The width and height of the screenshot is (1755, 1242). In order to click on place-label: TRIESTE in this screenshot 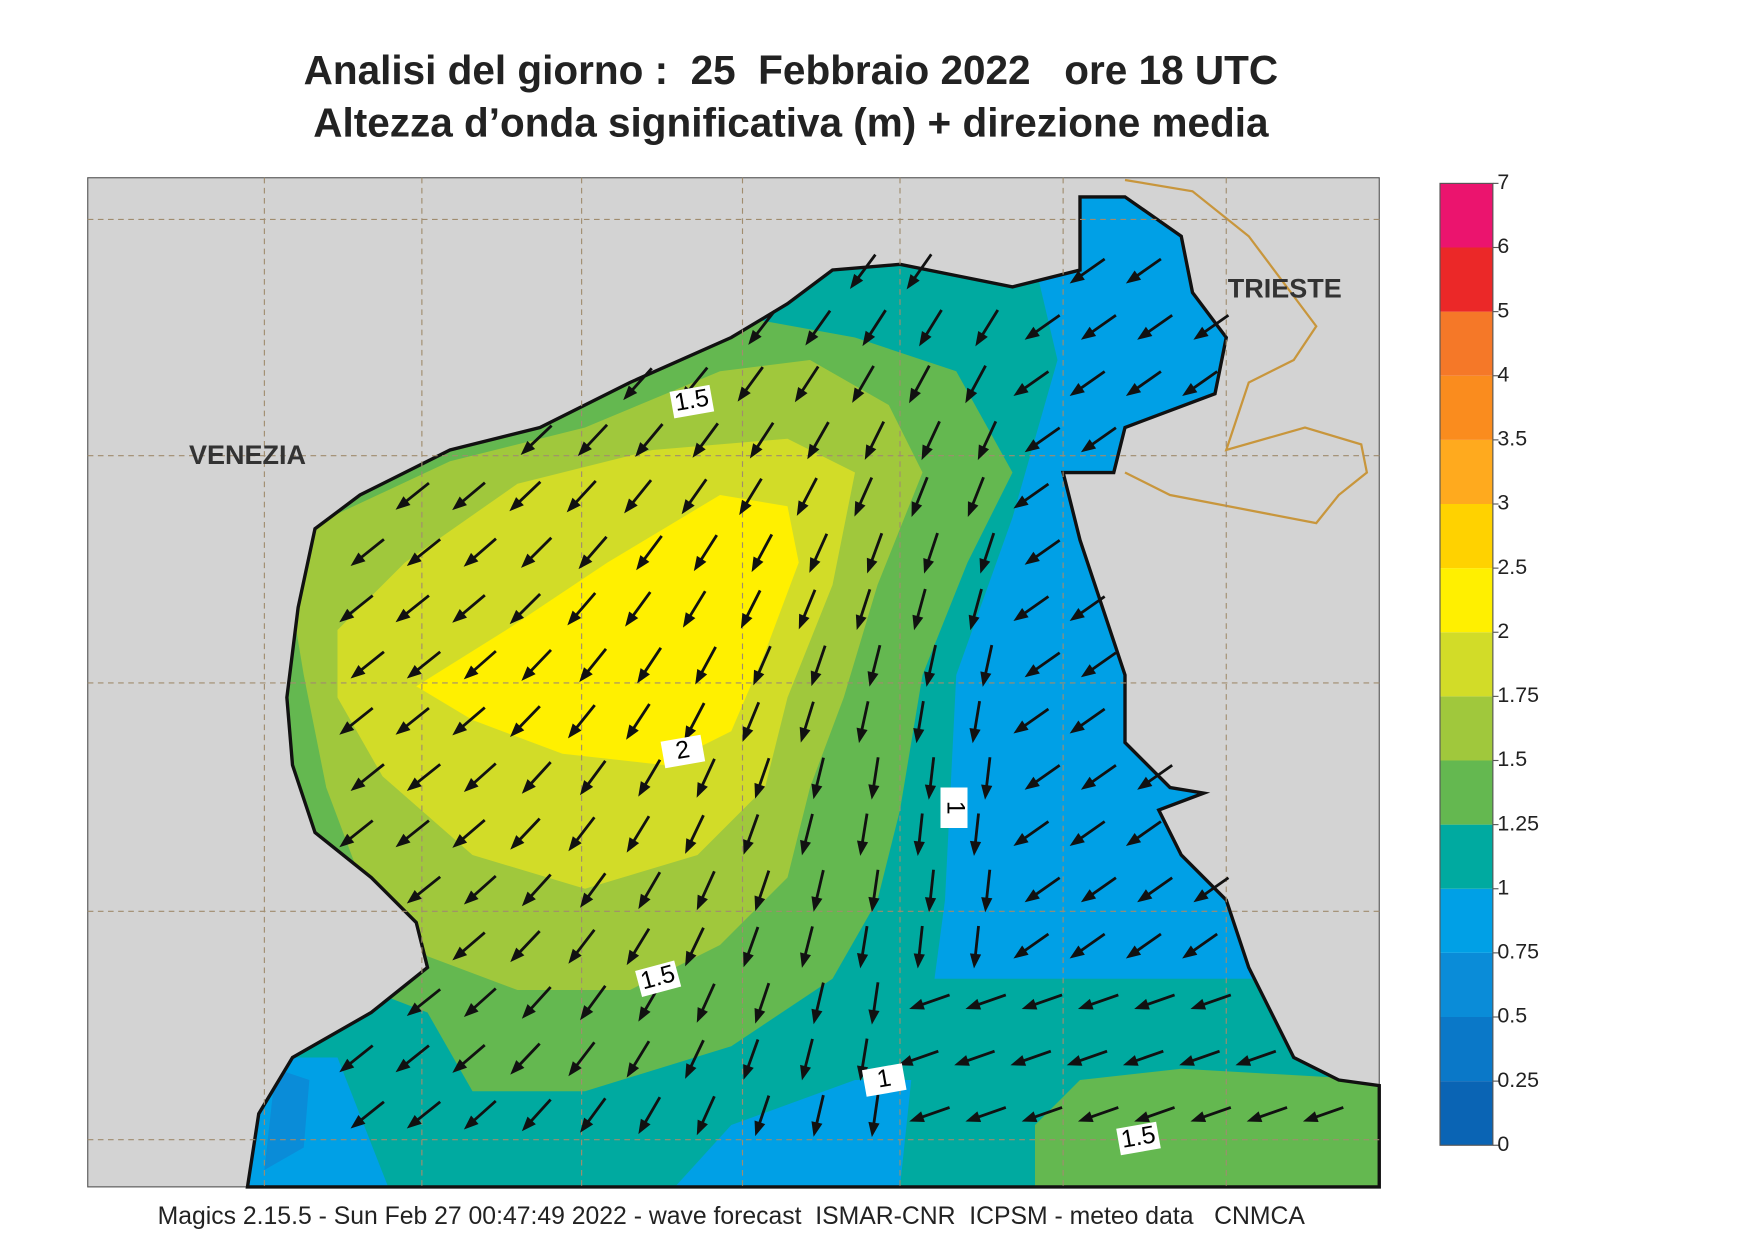, I will do `click(1285, 288)`.